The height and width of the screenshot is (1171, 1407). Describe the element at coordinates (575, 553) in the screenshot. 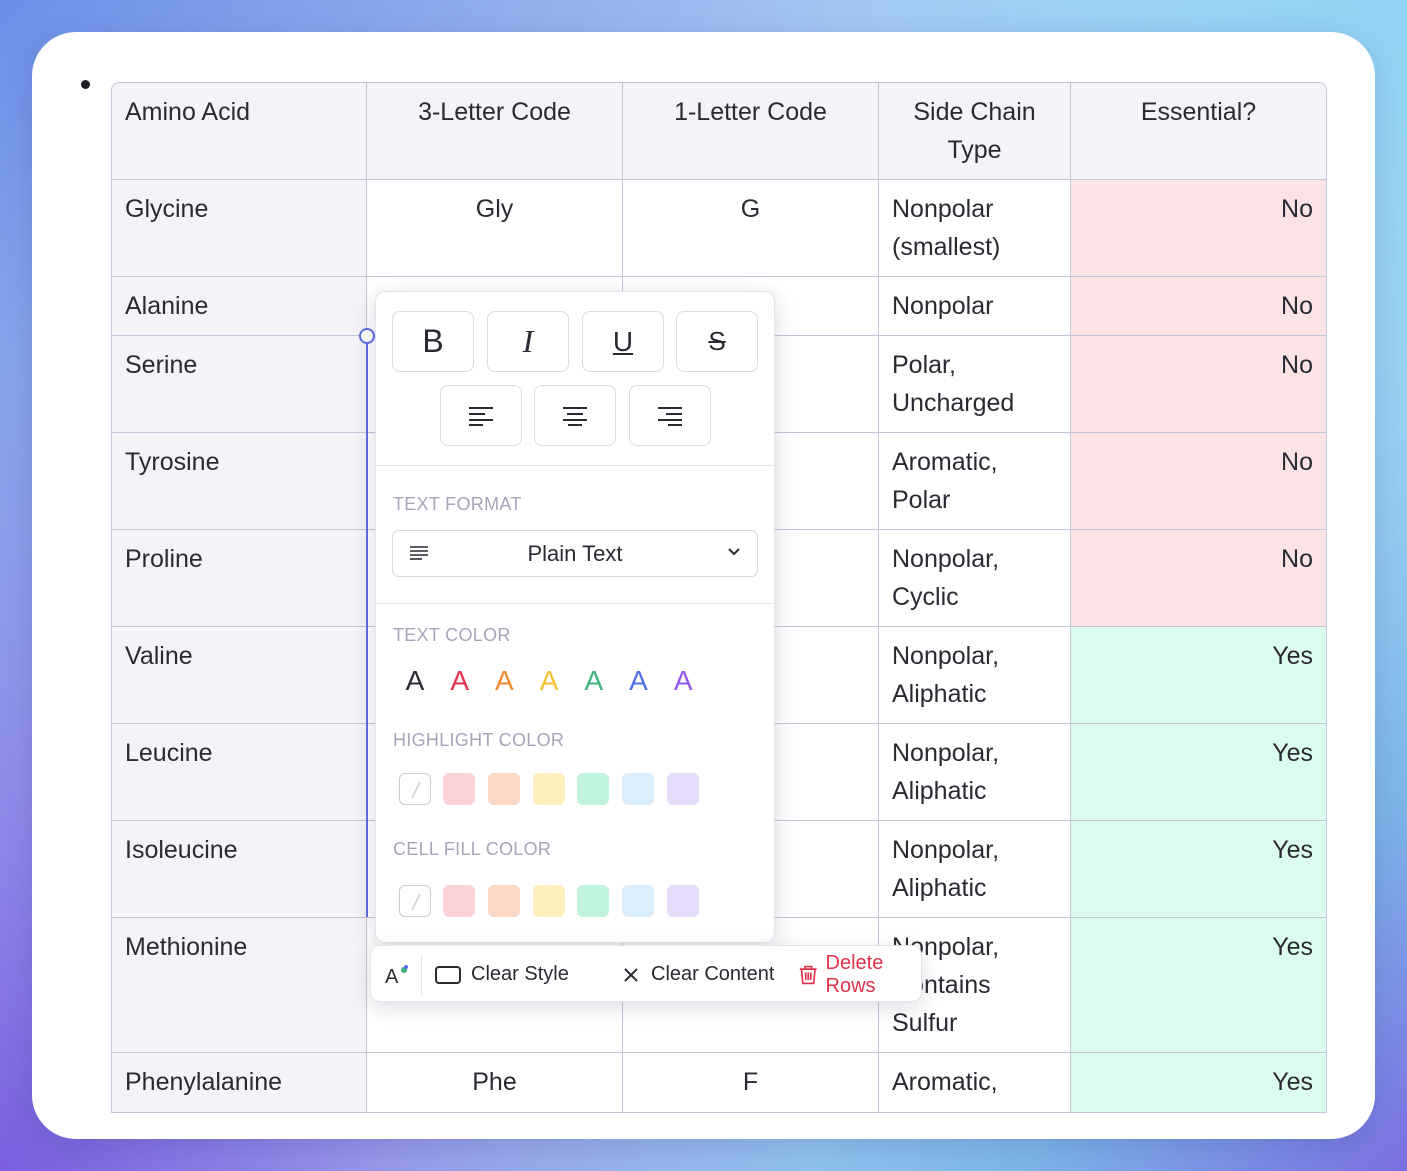

I see `text-format-select: Plain Text` at that location.